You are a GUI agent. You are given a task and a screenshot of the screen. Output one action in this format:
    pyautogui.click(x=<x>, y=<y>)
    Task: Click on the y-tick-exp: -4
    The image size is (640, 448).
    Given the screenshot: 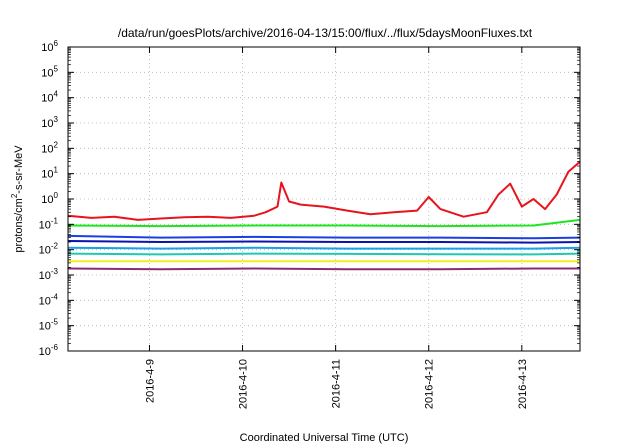 What is the action you would take?
    pyautogui.click(x=55, y=296)
    